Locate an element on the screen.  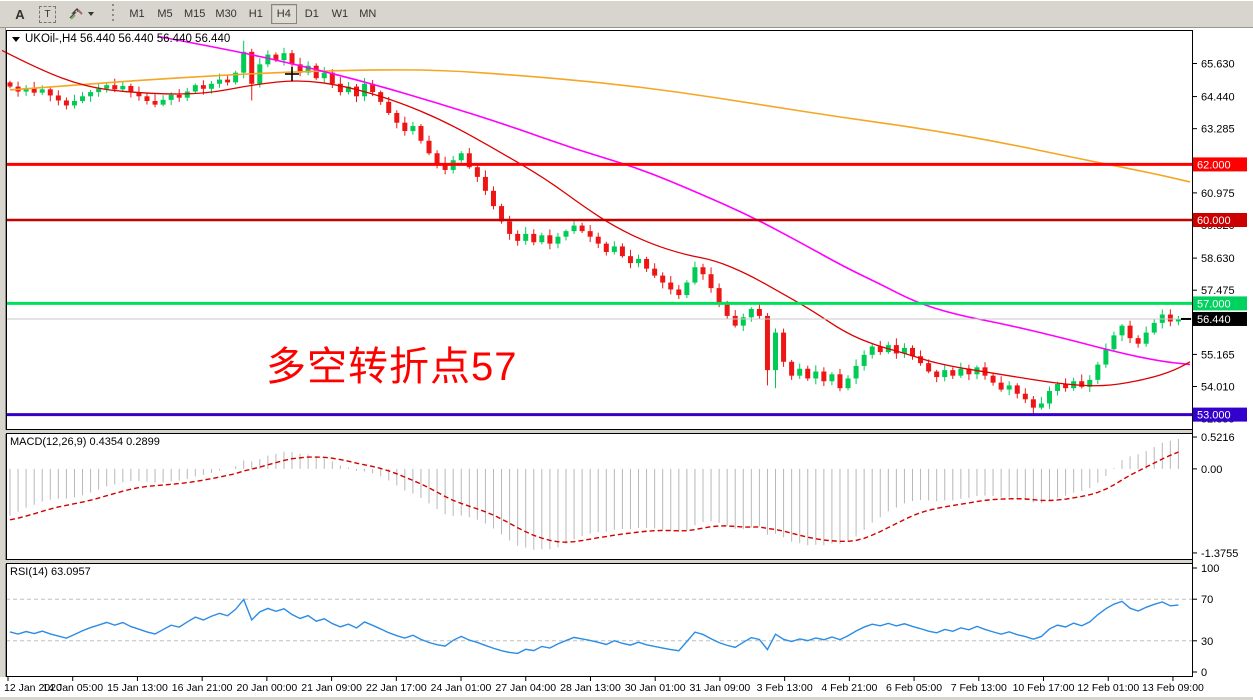
svg-text: 58.630 is located at coordinates (1218, 259).